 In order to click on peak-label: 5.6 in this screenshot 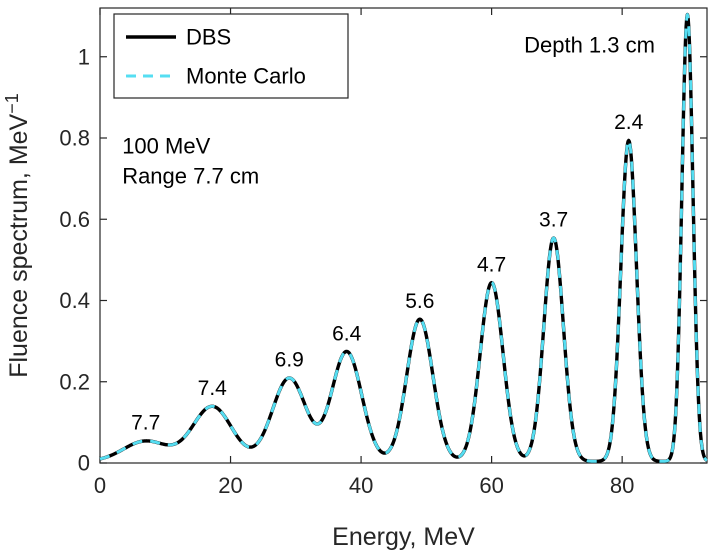, I will do `click(419, 301)`.